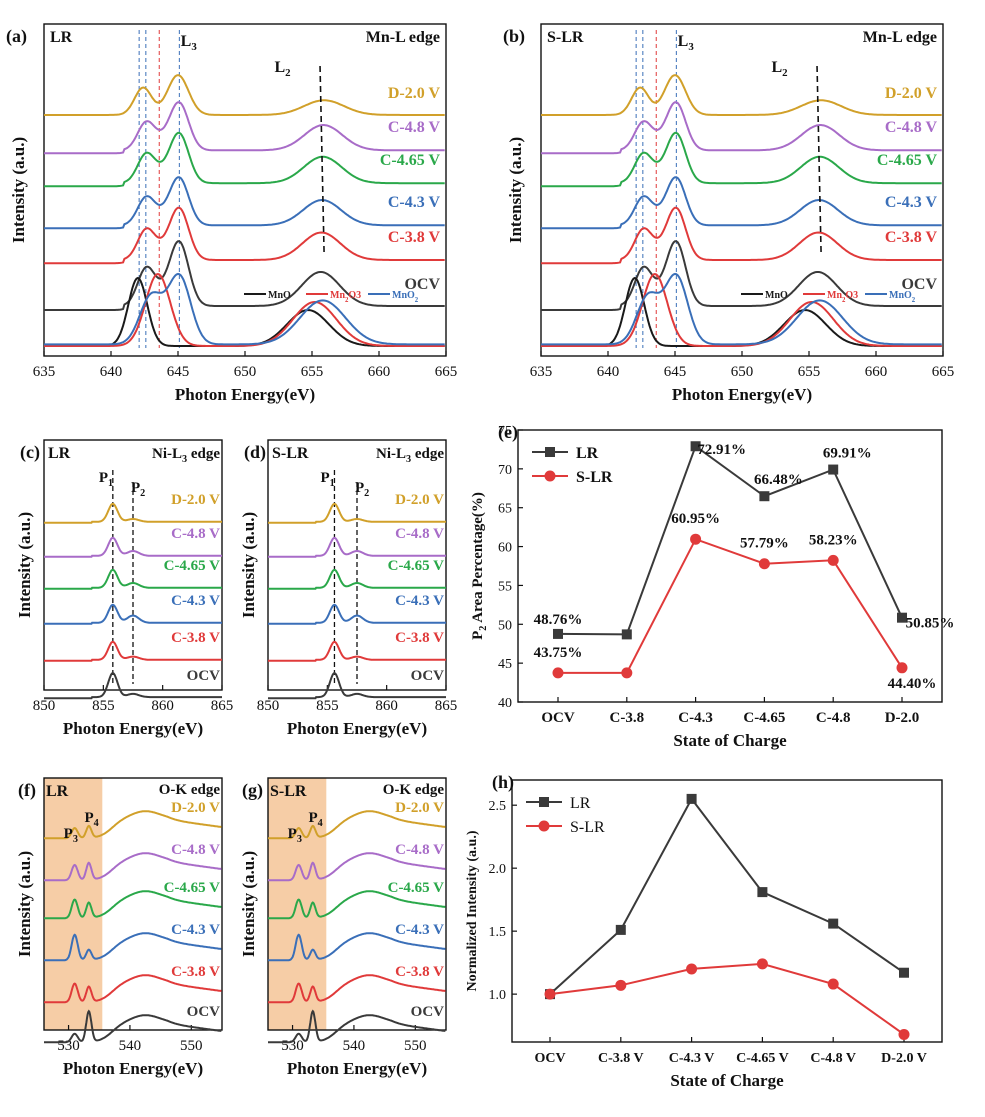 This screenshot has height=1117, width=985. I want to click on data-label: 43.75%, so click(558, 653).